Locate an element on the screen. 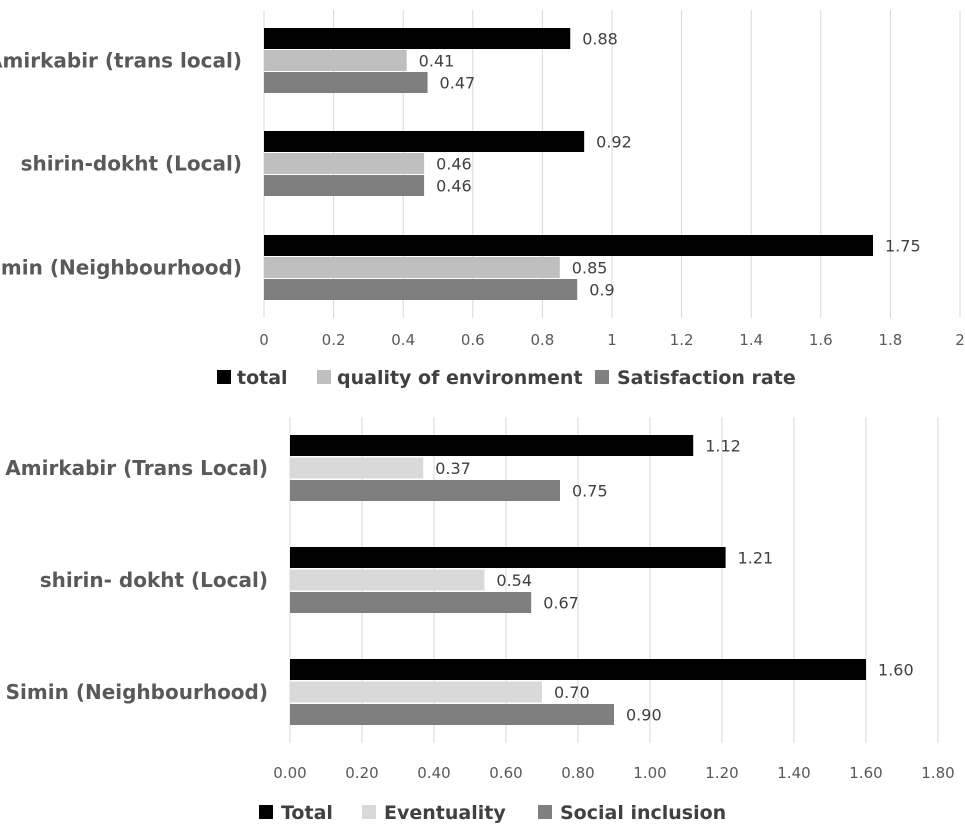 This screenshot has width=965, height=832. x-tick-label: 1.6 is located at coordinates (821, 340).